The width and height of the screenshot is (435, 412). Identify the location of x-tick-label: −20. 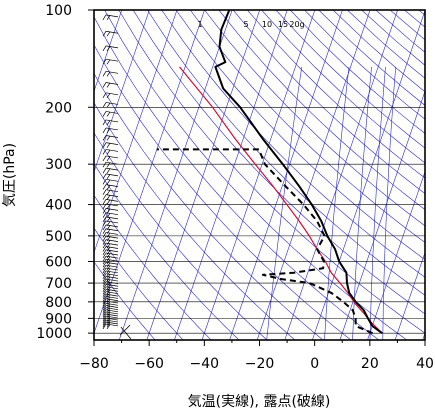
(260, 364).